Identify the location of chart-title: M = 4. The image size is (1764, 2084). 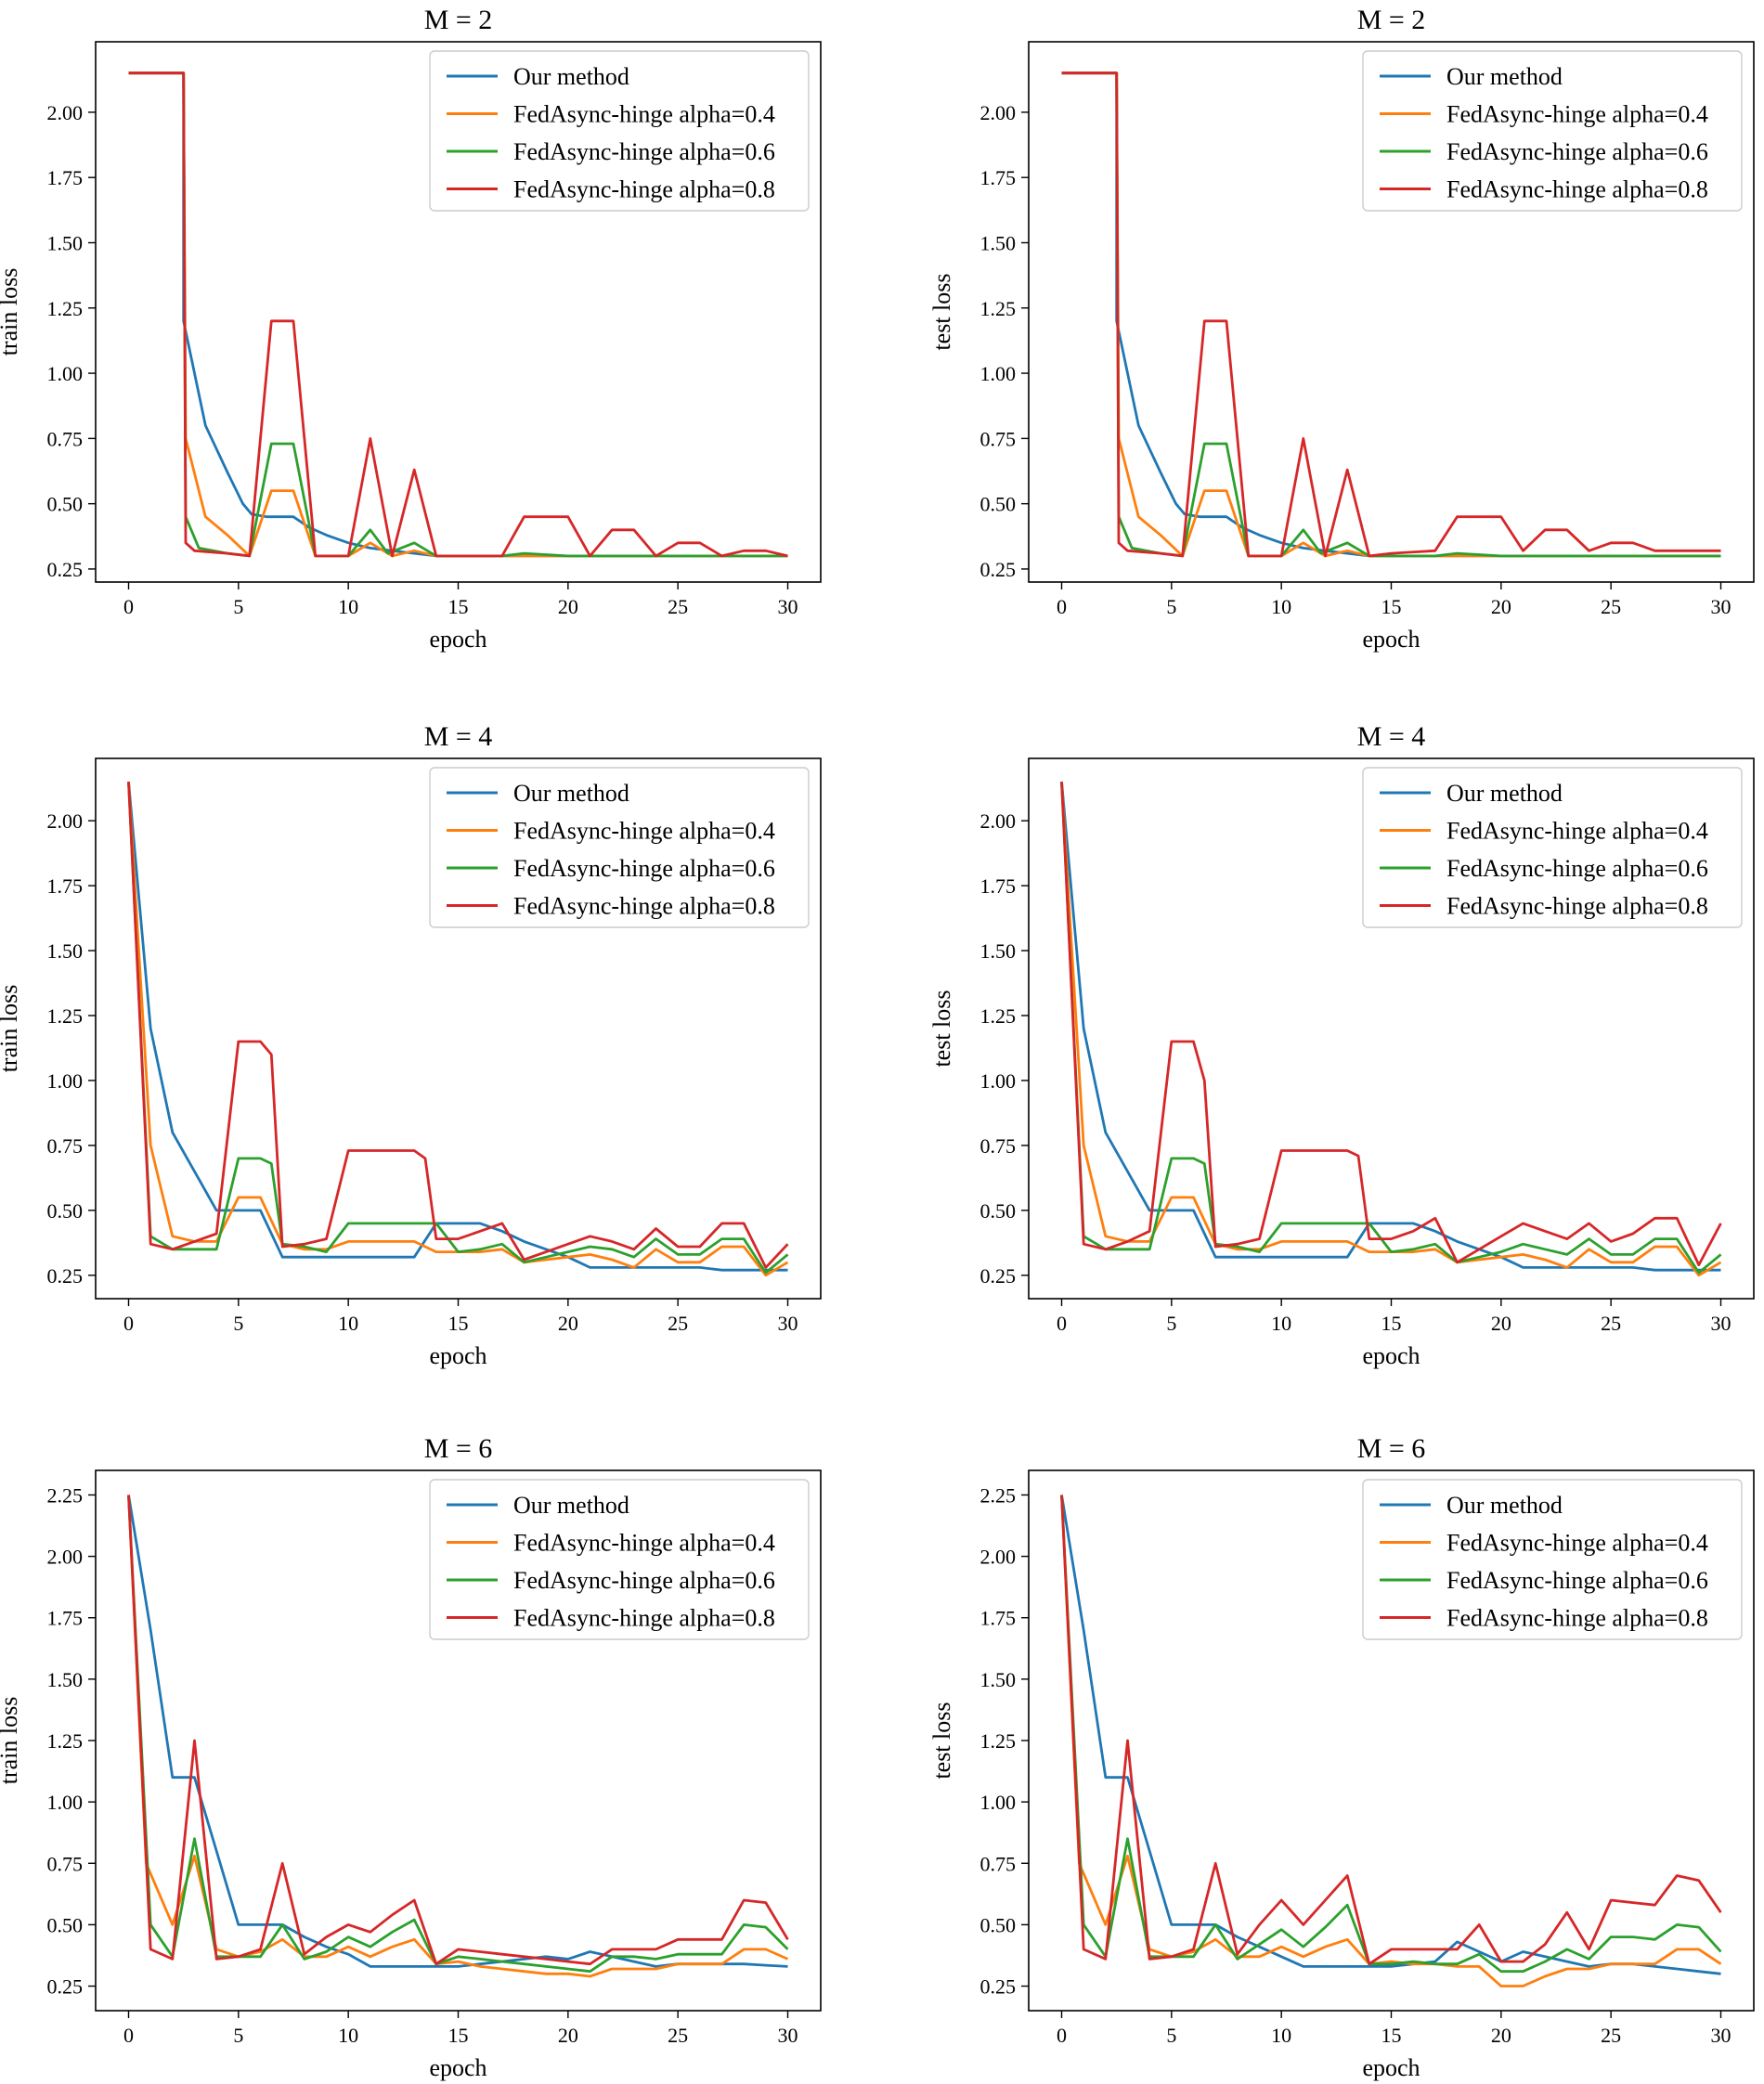
(458, 737).